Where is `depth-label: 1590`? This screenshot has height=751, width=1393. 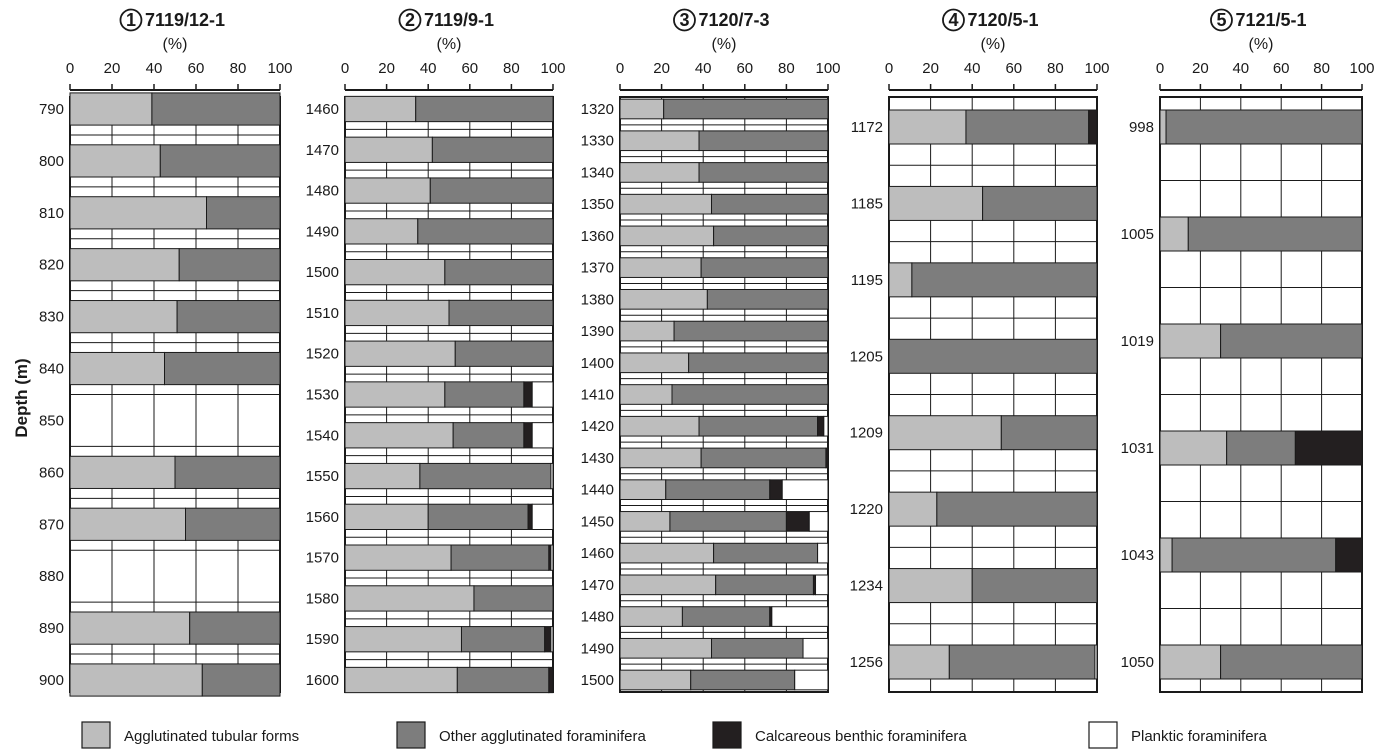
depth-label: 1590 is located at coordinates (322, 639).